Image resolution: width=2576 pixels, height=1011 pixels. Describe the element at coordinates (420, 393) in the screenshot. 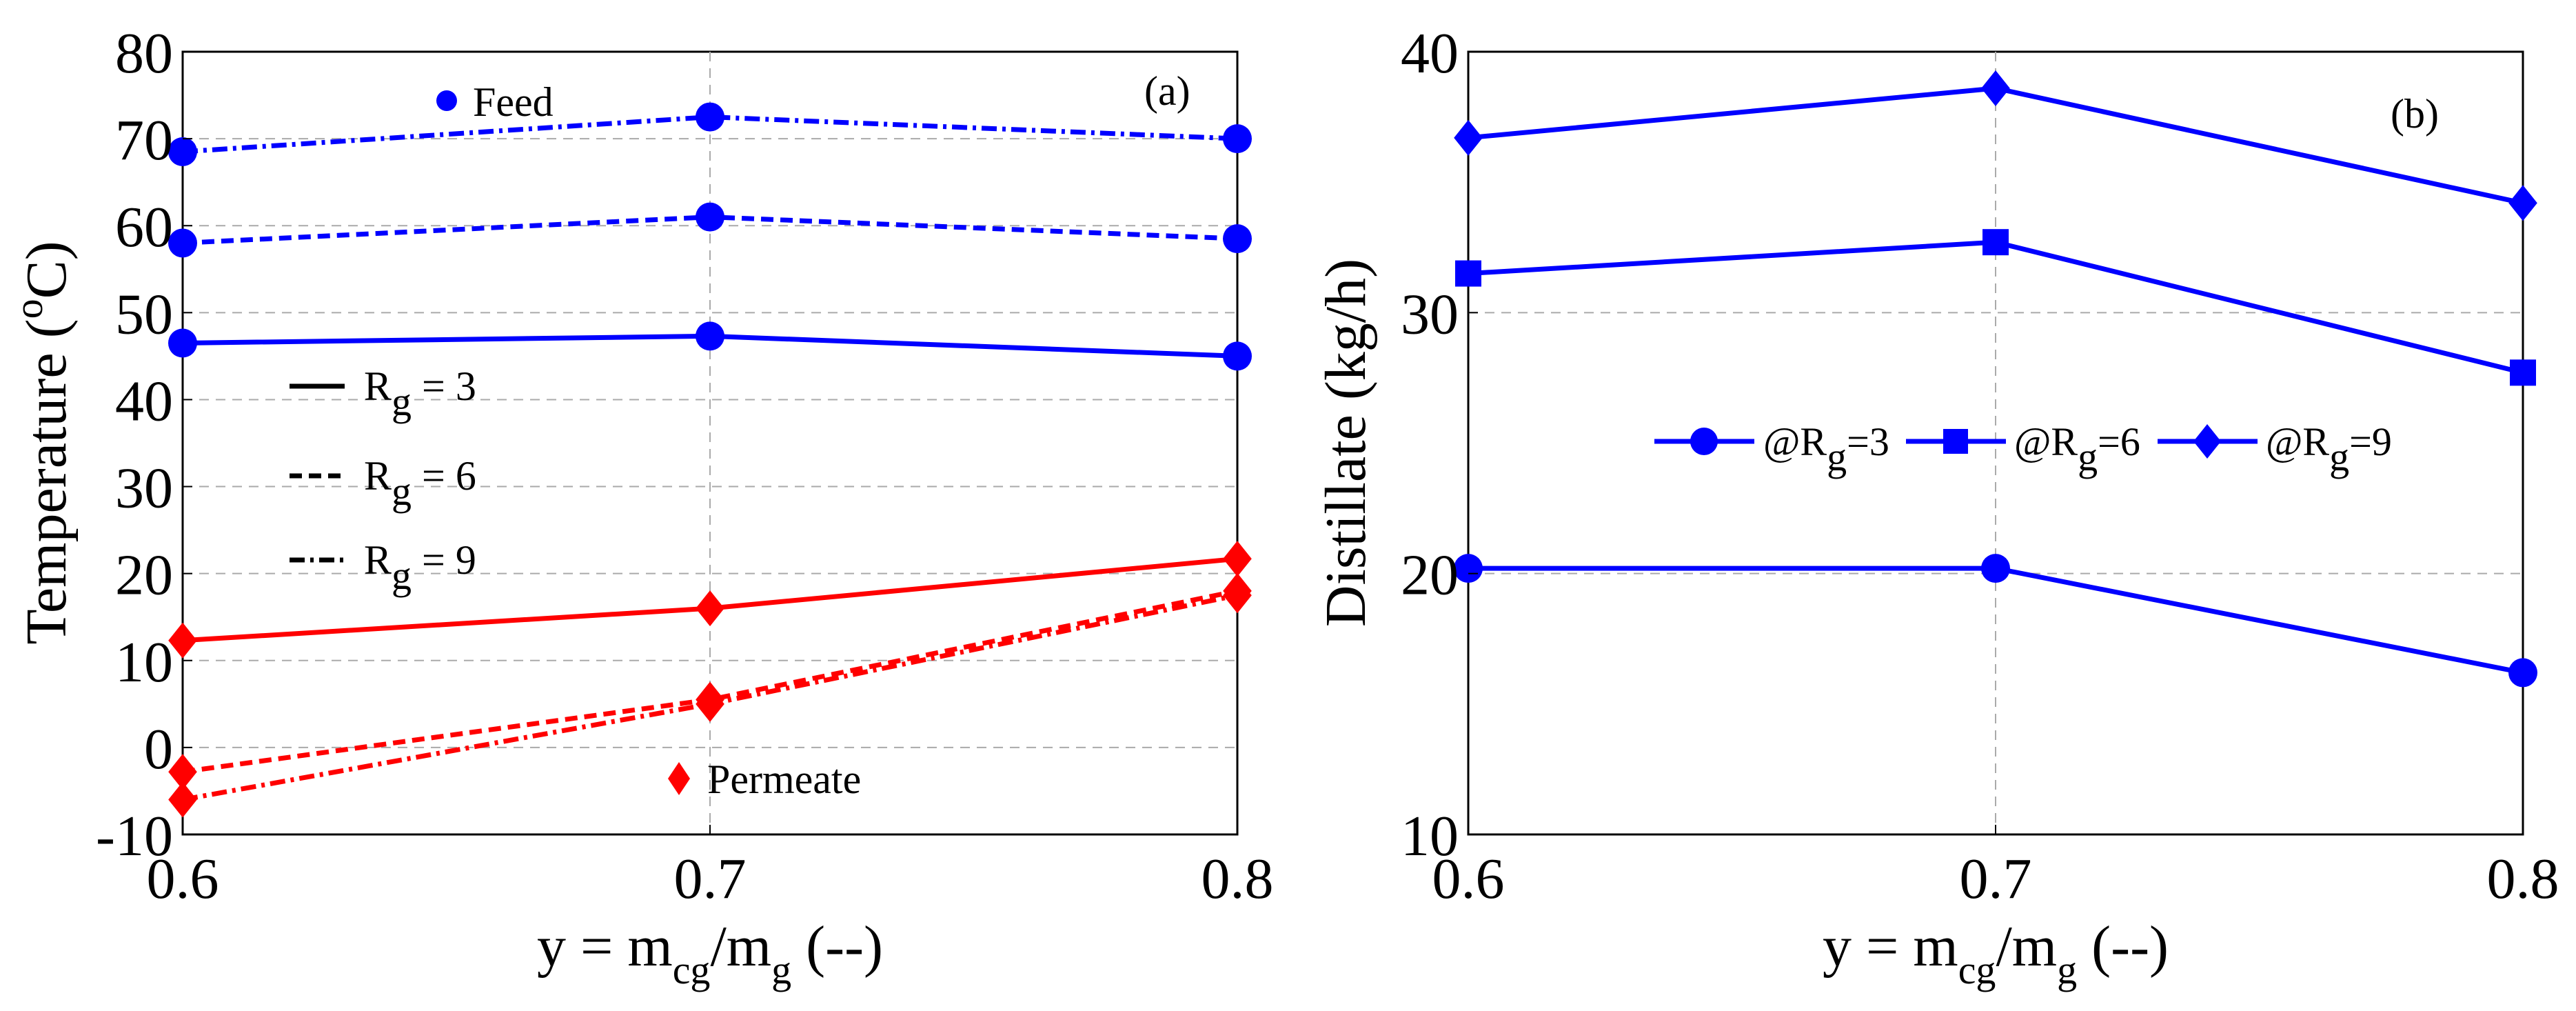

I see `legend-rg3-label: Rg = 3` at that location.